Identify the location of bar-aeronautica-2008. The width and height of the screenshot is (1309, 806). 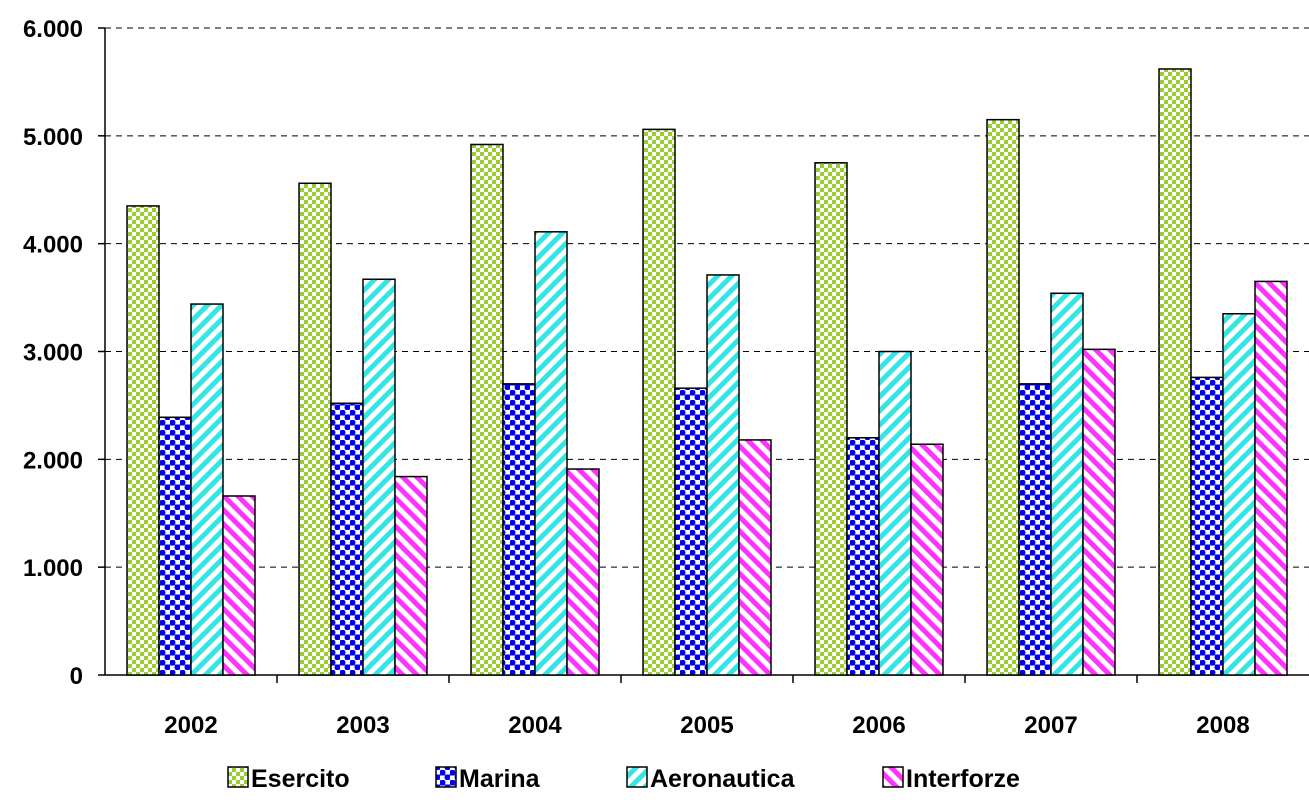
(1239, 494).